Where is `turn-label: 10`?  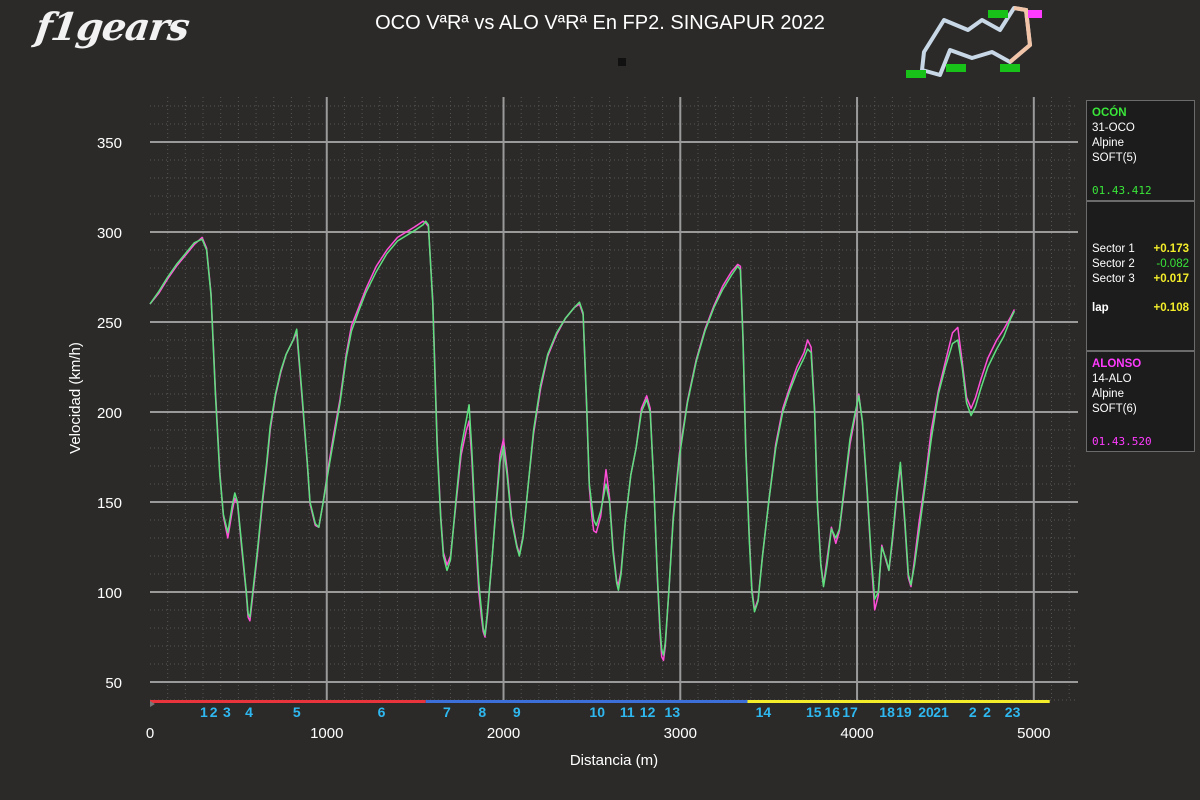
turn-label: 10 is located at coordinates (597, 712).